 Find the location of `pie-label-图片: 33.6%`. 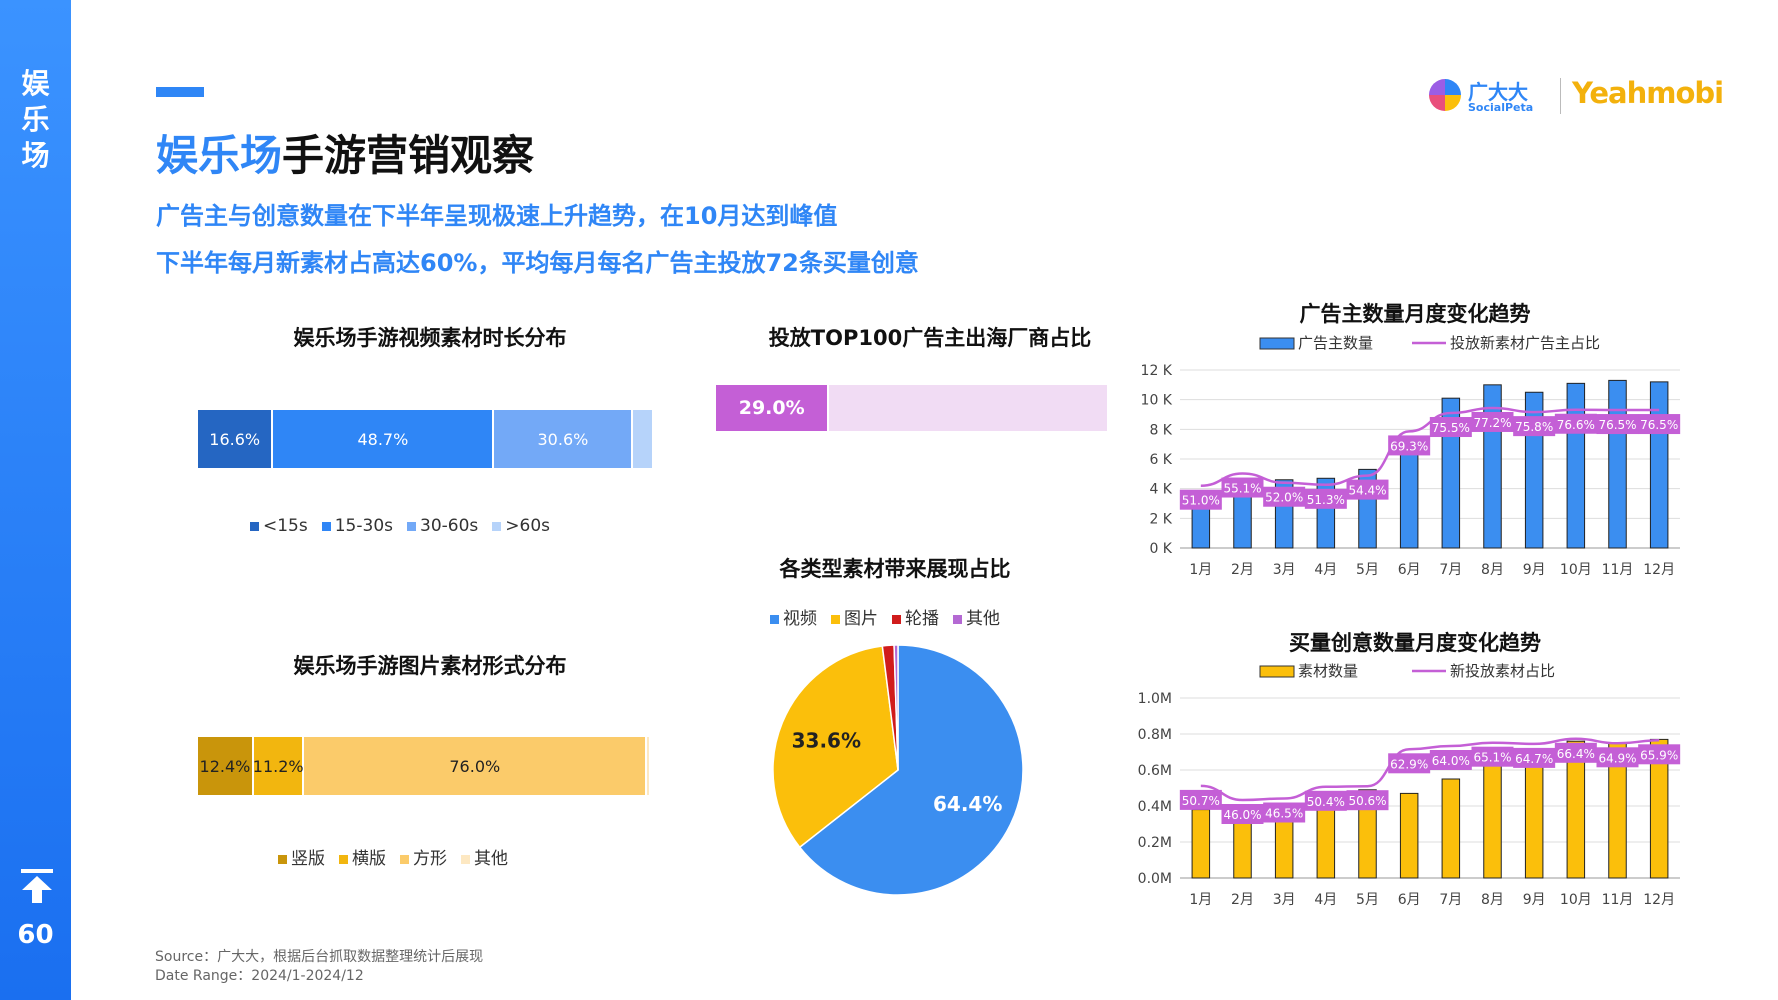

pie-label-图片: 33.6% is located at coordinates (826, 741).